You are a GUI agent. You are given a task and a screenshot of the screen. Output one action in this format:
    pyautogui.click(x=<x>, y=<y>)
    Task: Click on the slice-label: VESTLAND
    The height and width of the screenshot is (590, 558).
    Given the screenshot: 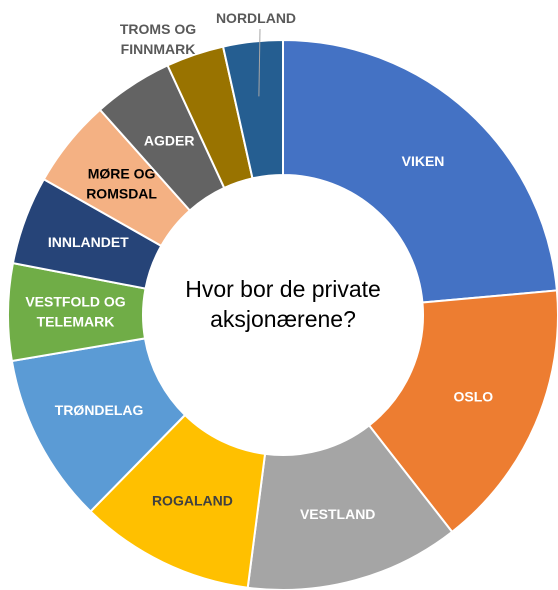 What is the action you would take?
    pyautogui.click(x=337, y=514)
    